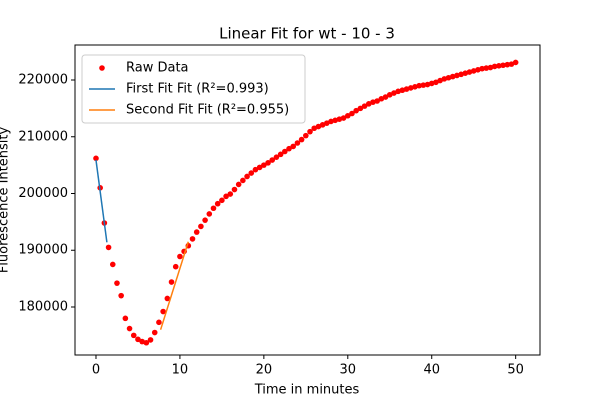 Image resolution: width=600 pixels, height=400 pixels. Describe the element at coordinates (6, 200) in the screenshot. I see `y-axis-label: Fluorescence Intensity` at that location.